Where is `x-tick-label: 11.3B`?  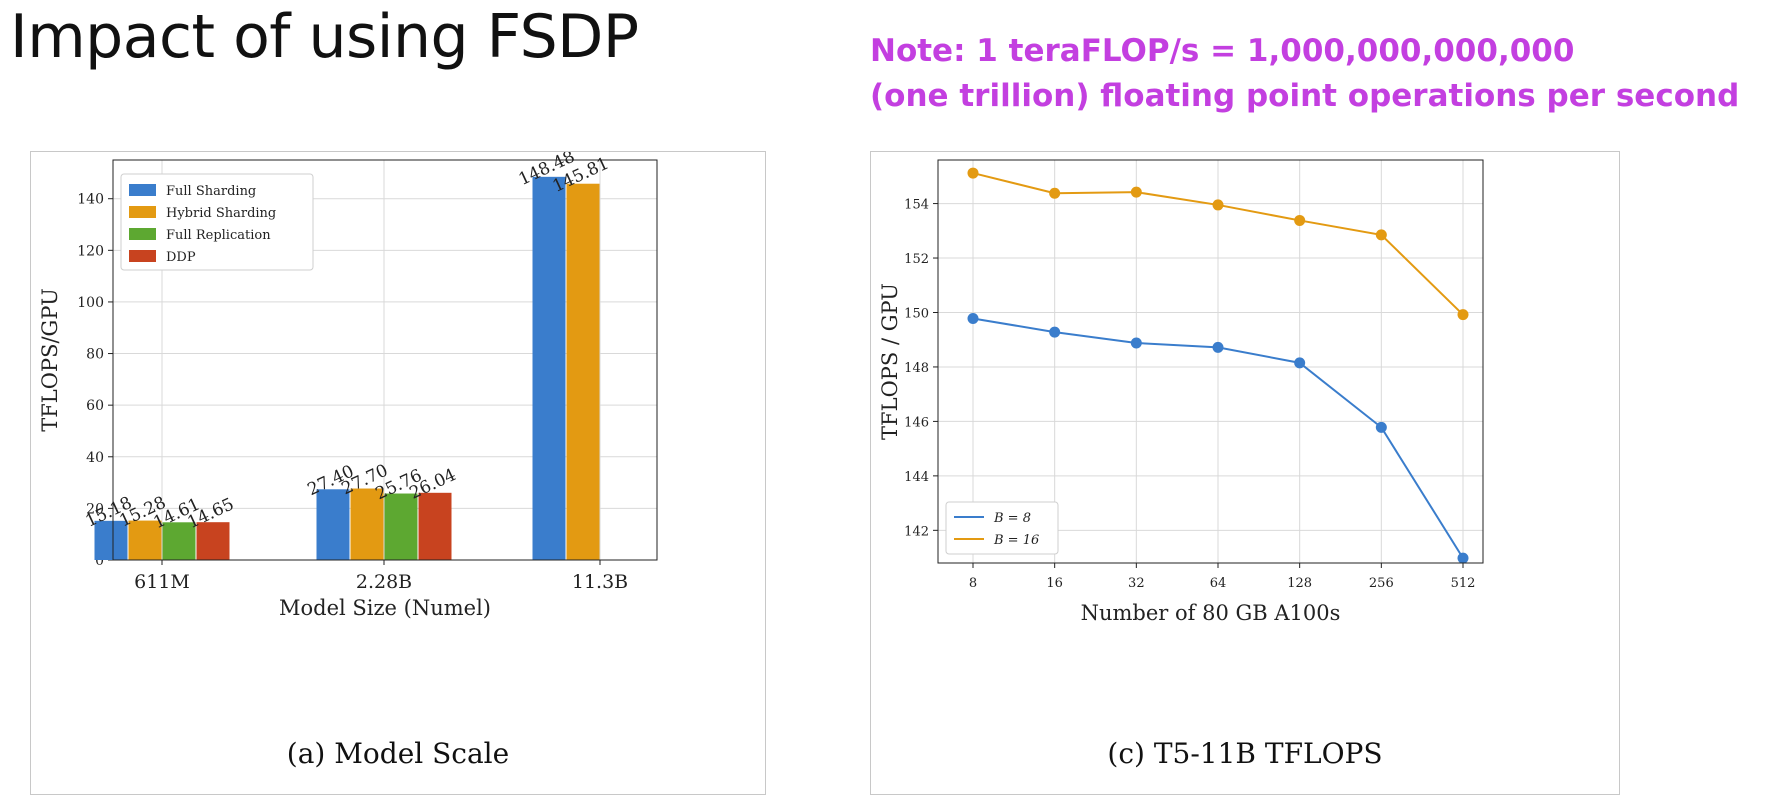
x-tick-label: 11.3B is located at coordinates (600, 582).